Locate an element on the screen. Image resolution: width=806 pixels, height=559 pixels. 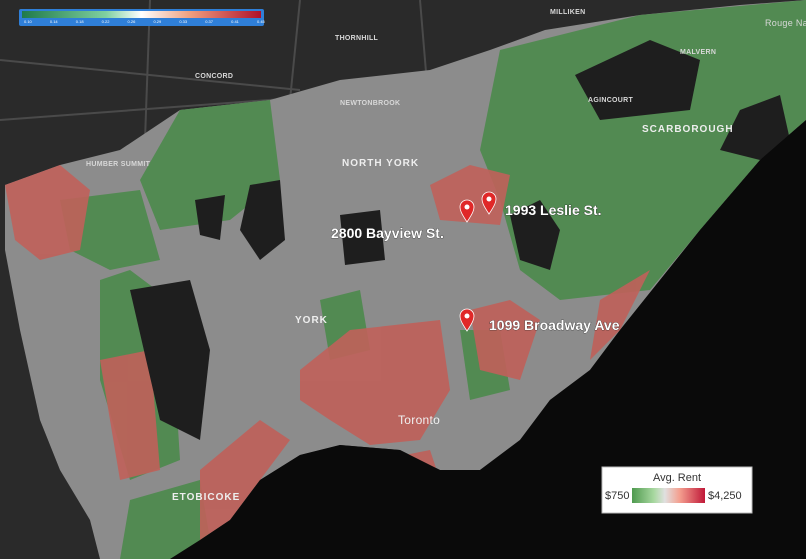
color-bar-tick: 0.33 is located at coordinates (183, 21).